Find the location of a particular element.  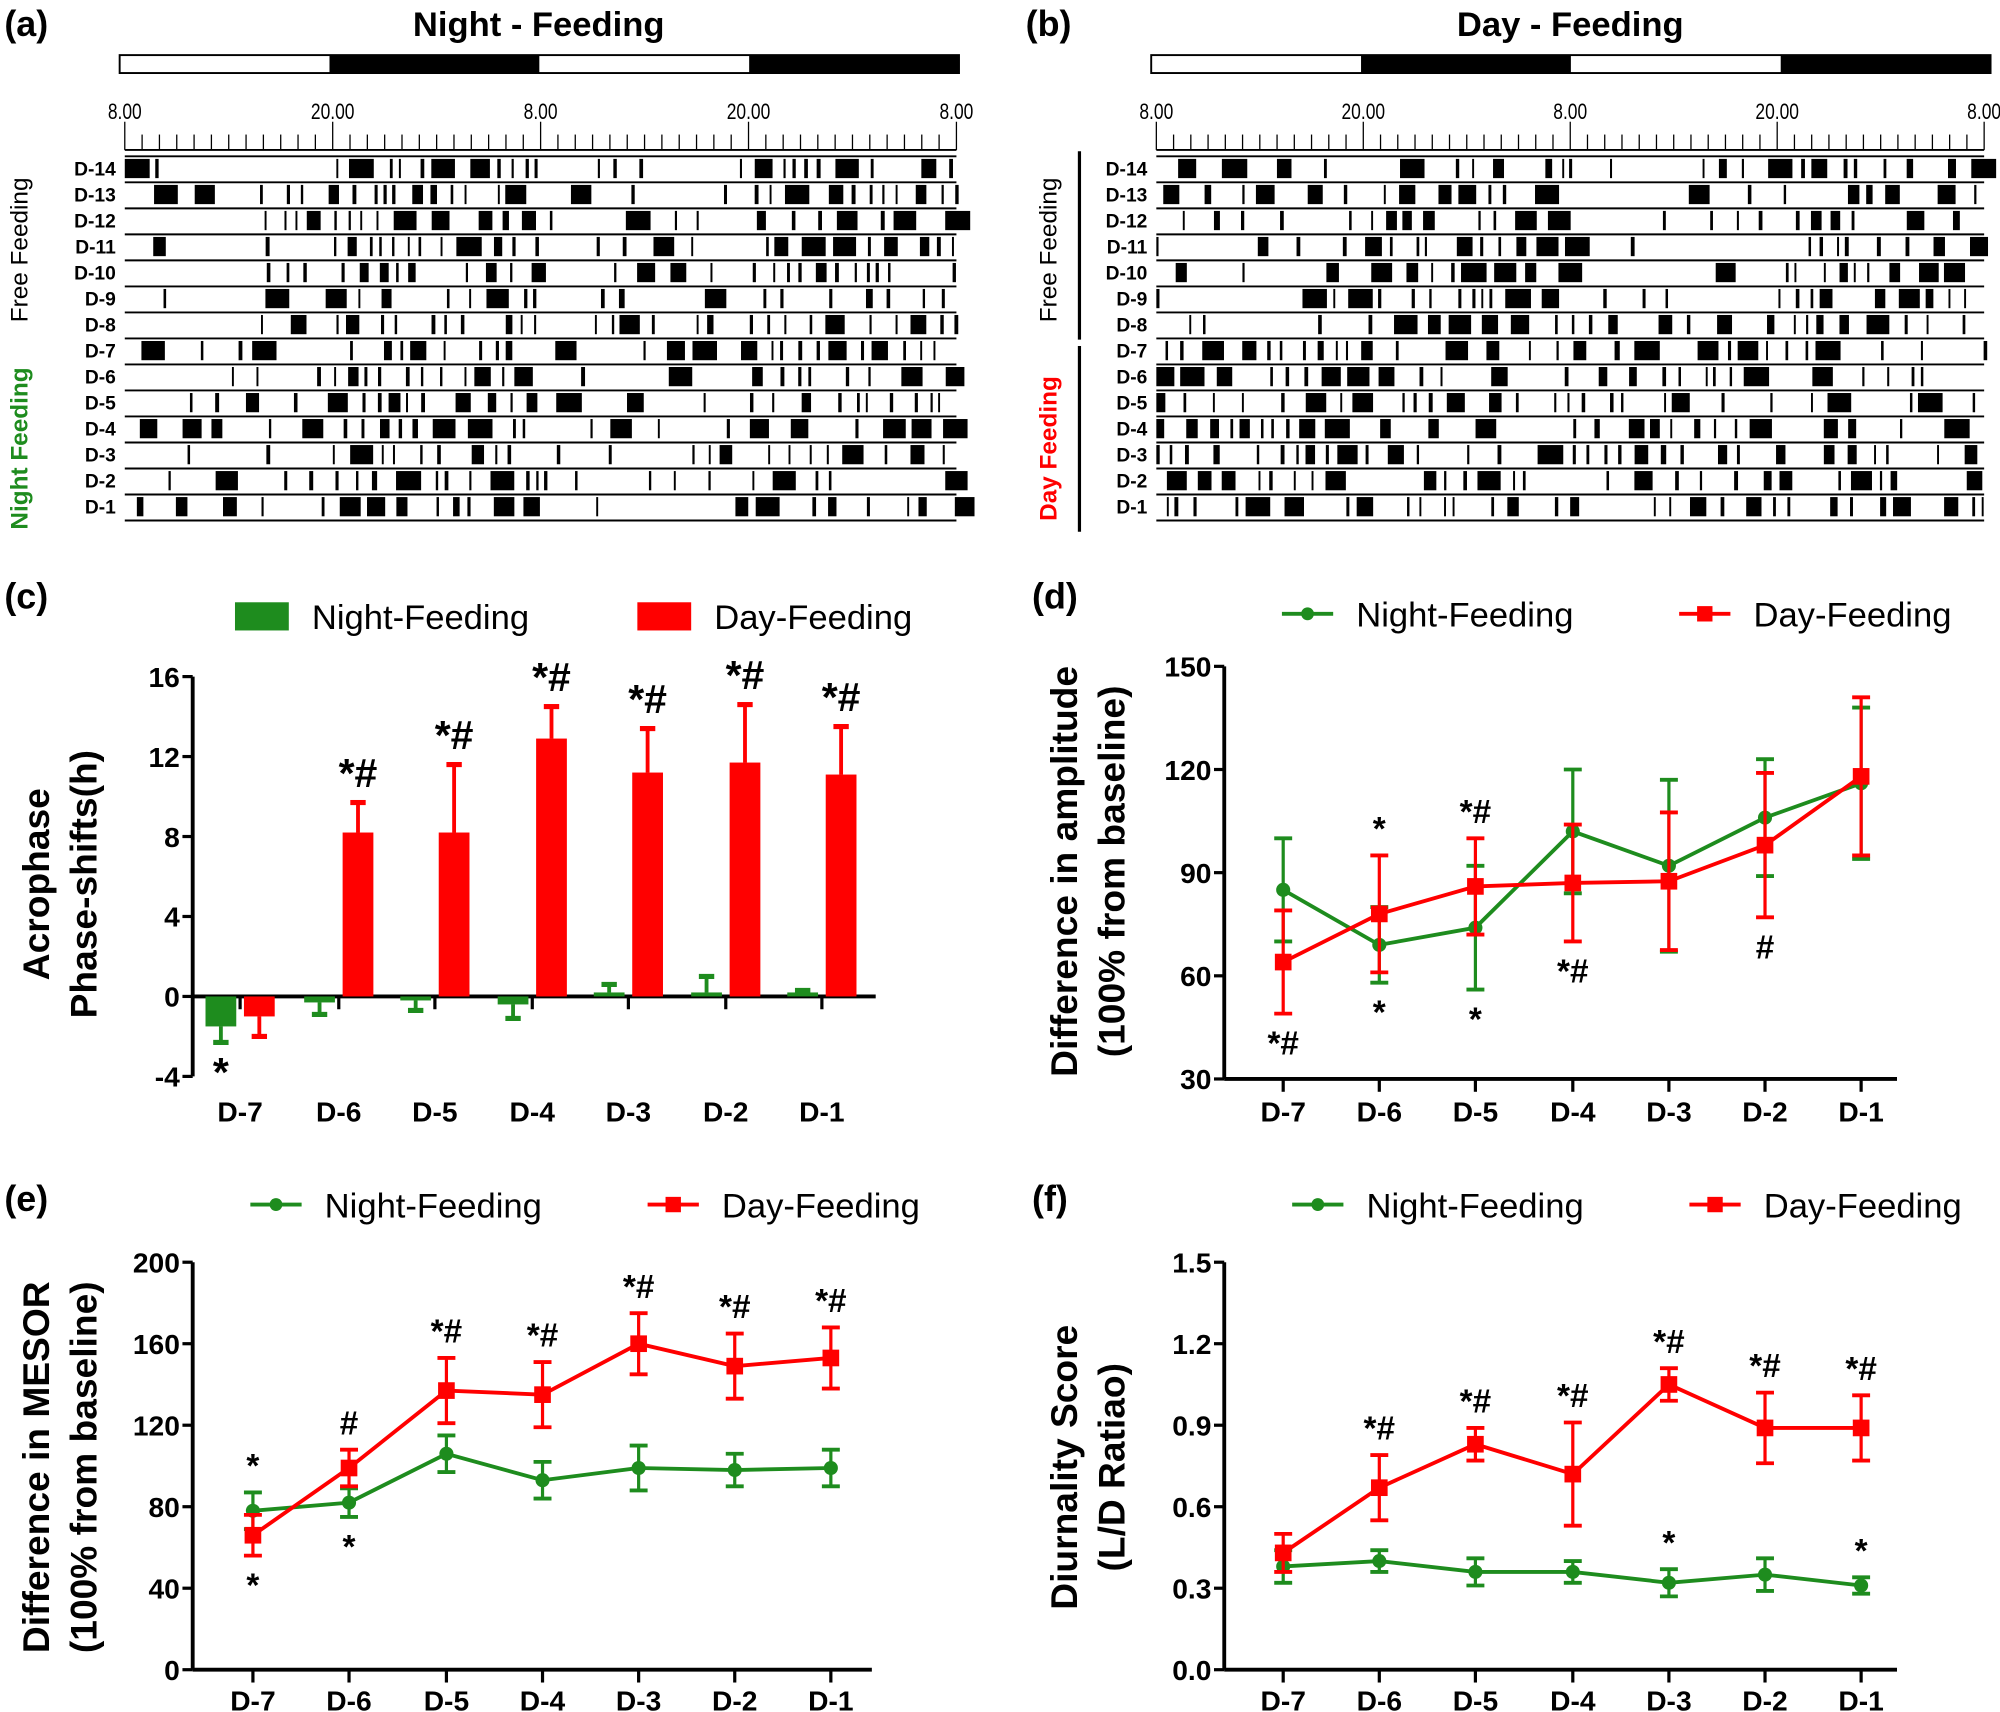

day-row-label: D-8 is located at coordinates (1131, 326).